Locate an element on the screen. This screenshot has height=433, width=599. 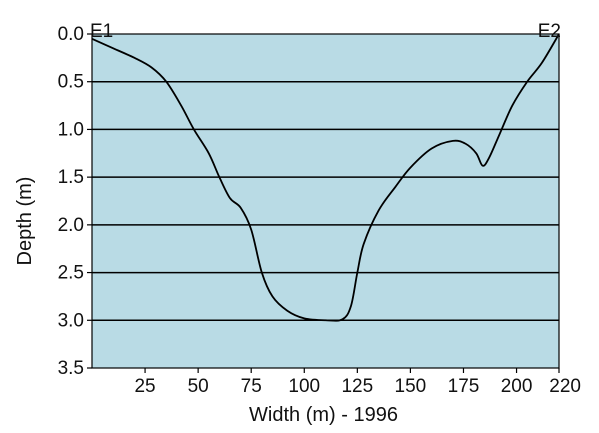
y-axis-title: Depth (m) is located at coordinates (25, 221).